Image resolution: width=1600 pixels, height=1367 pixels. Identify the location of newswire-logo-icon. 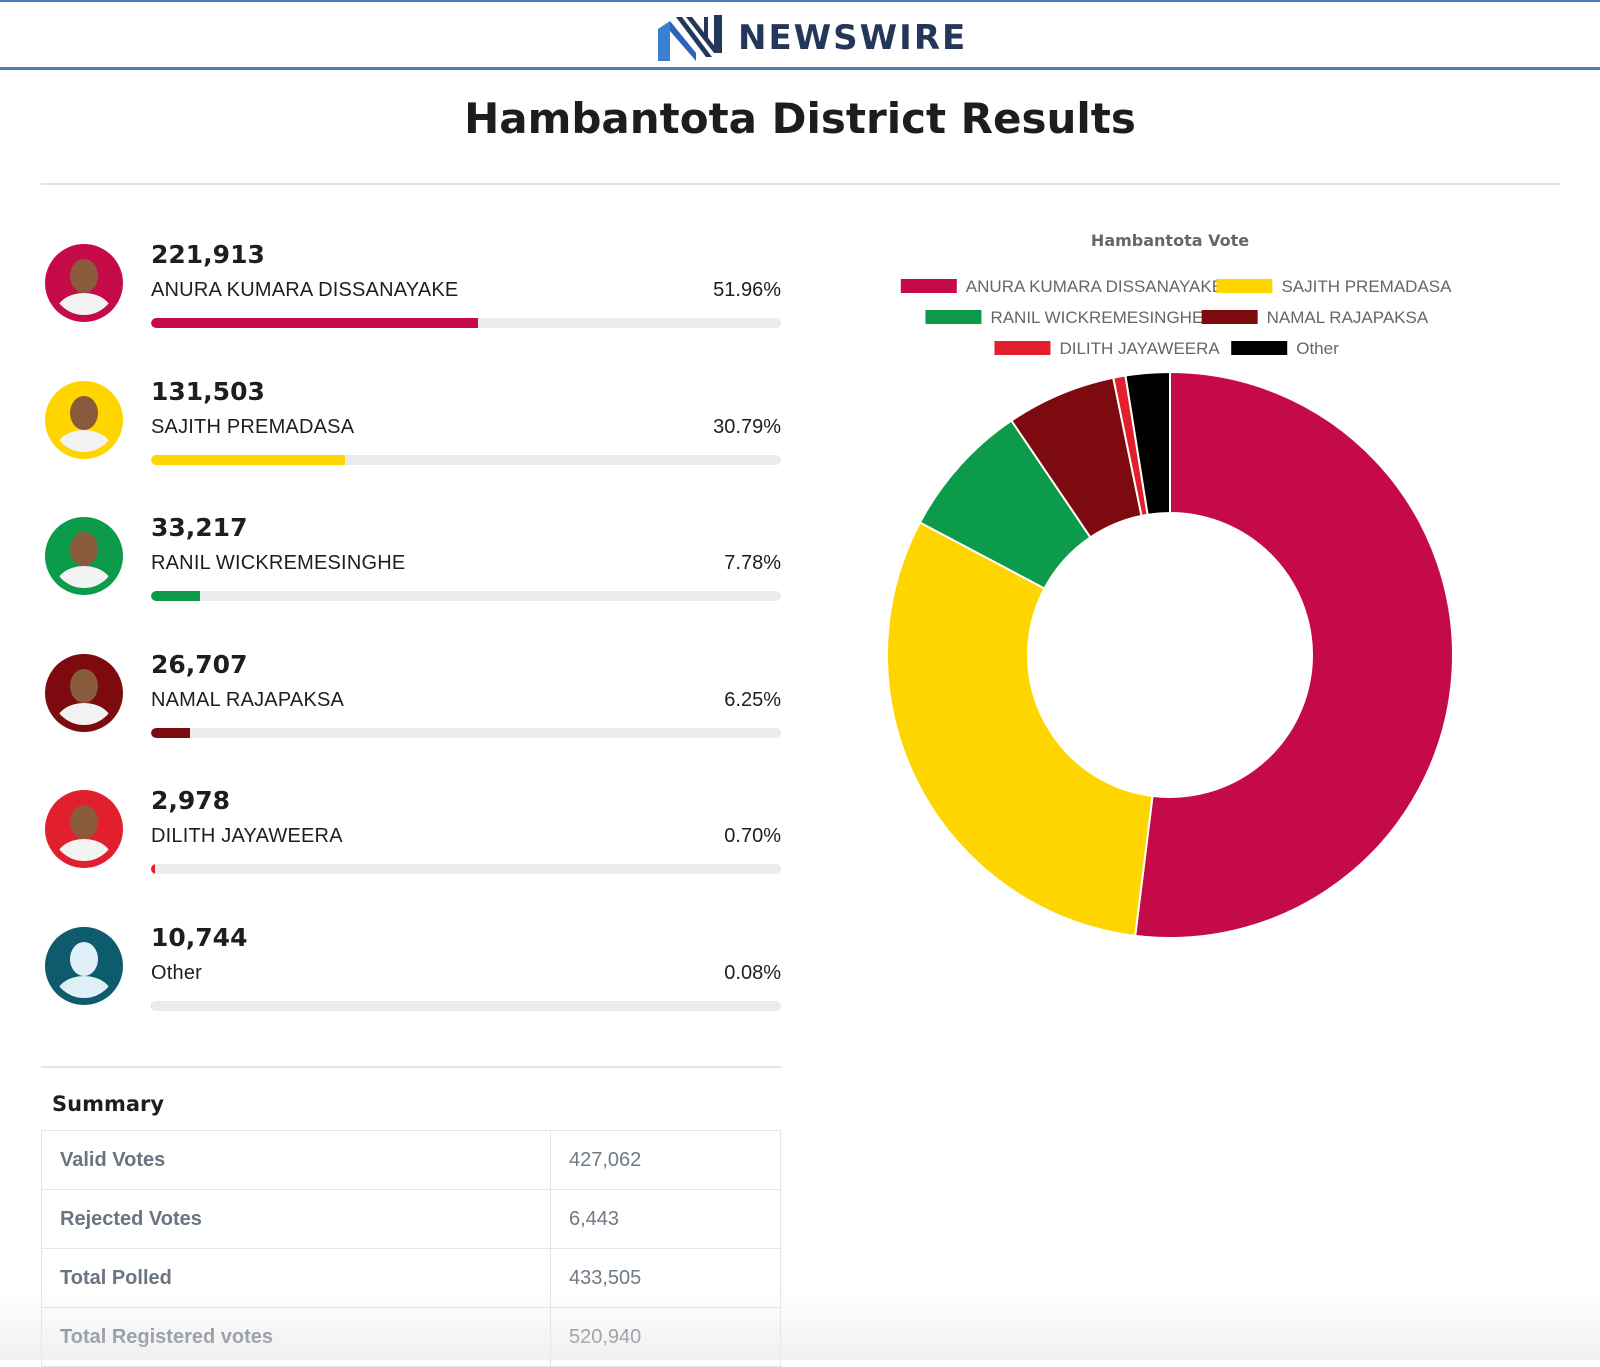
(690, 38).